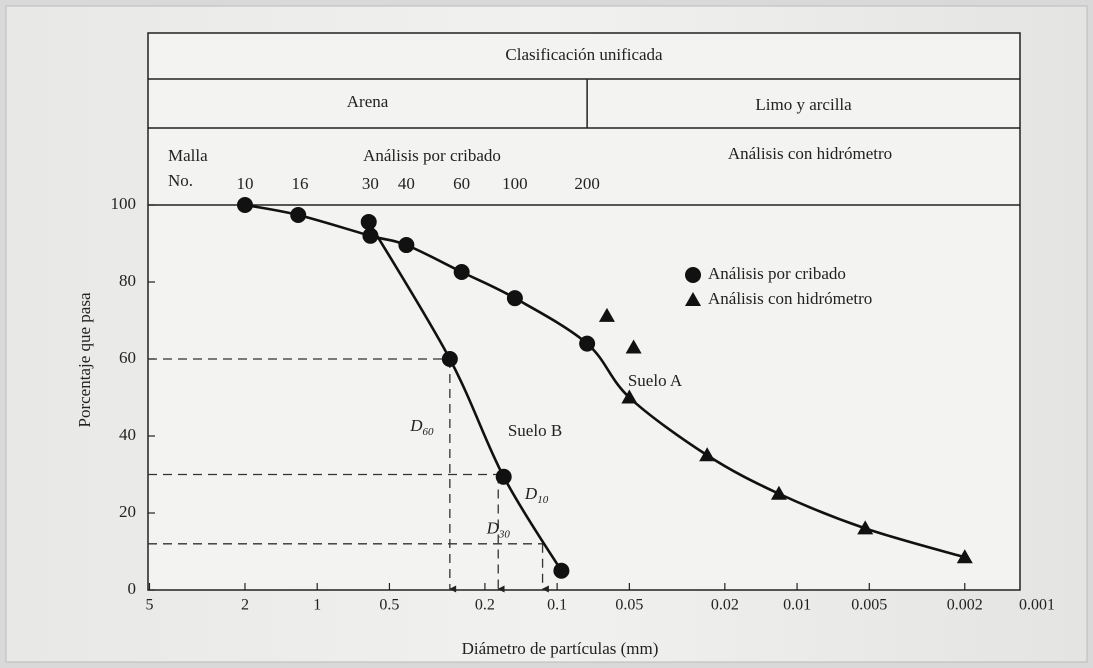  What do you see at coordinates (389, 605) in the screenshot?
I see `x-tick-label: 0.5` at bounding box center [389, 605].